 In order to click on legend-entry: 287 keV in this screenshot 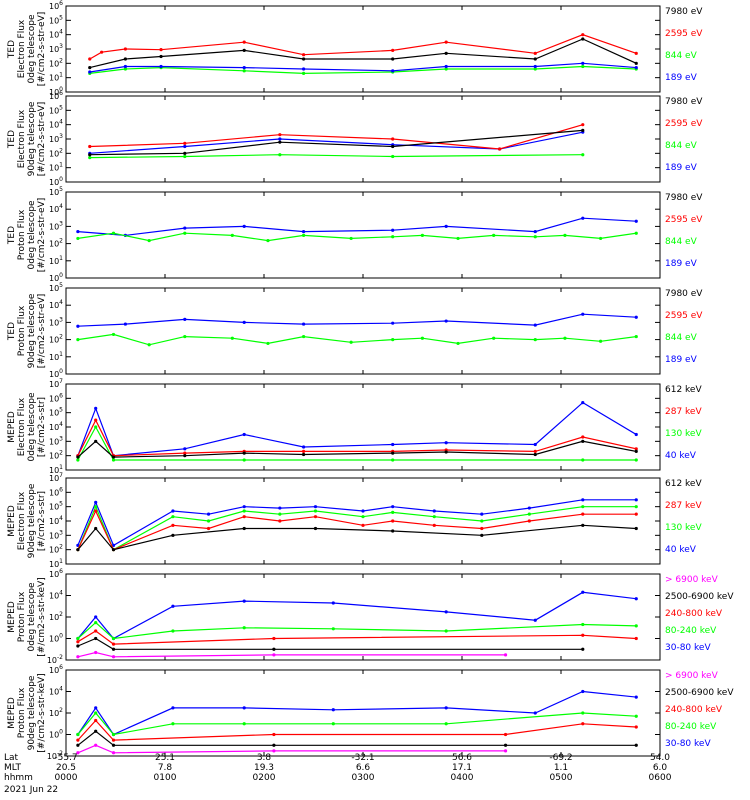, I will do `click(683, 412)`.